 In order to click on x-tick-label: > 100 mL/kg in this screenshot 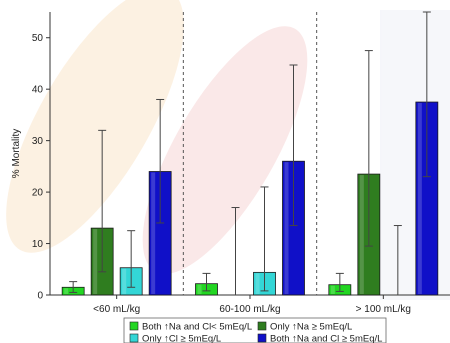, I will do `click(383, 309)`.